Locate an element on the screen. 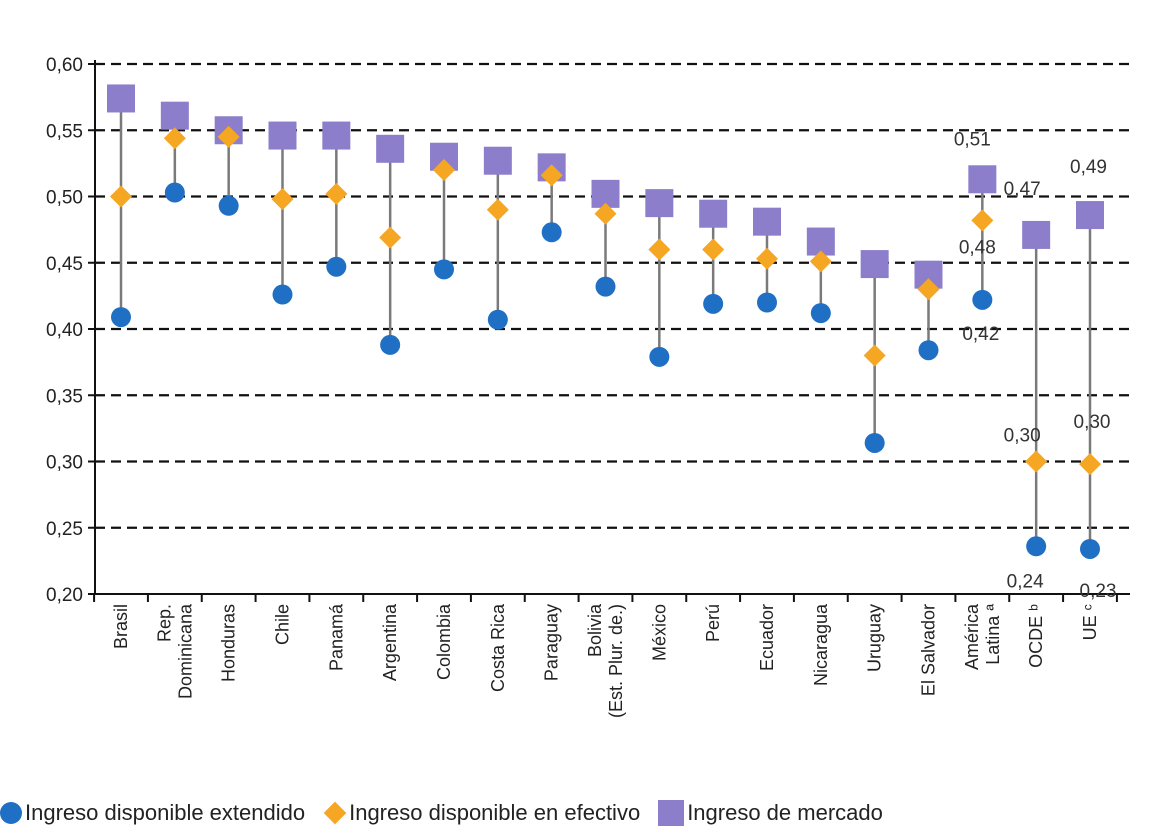 Image resolution: width=1158 pixels, height=833 pixels. legend-item-efectivo: Ingreso disponible en efectivo is located at coordinates (481, 813).